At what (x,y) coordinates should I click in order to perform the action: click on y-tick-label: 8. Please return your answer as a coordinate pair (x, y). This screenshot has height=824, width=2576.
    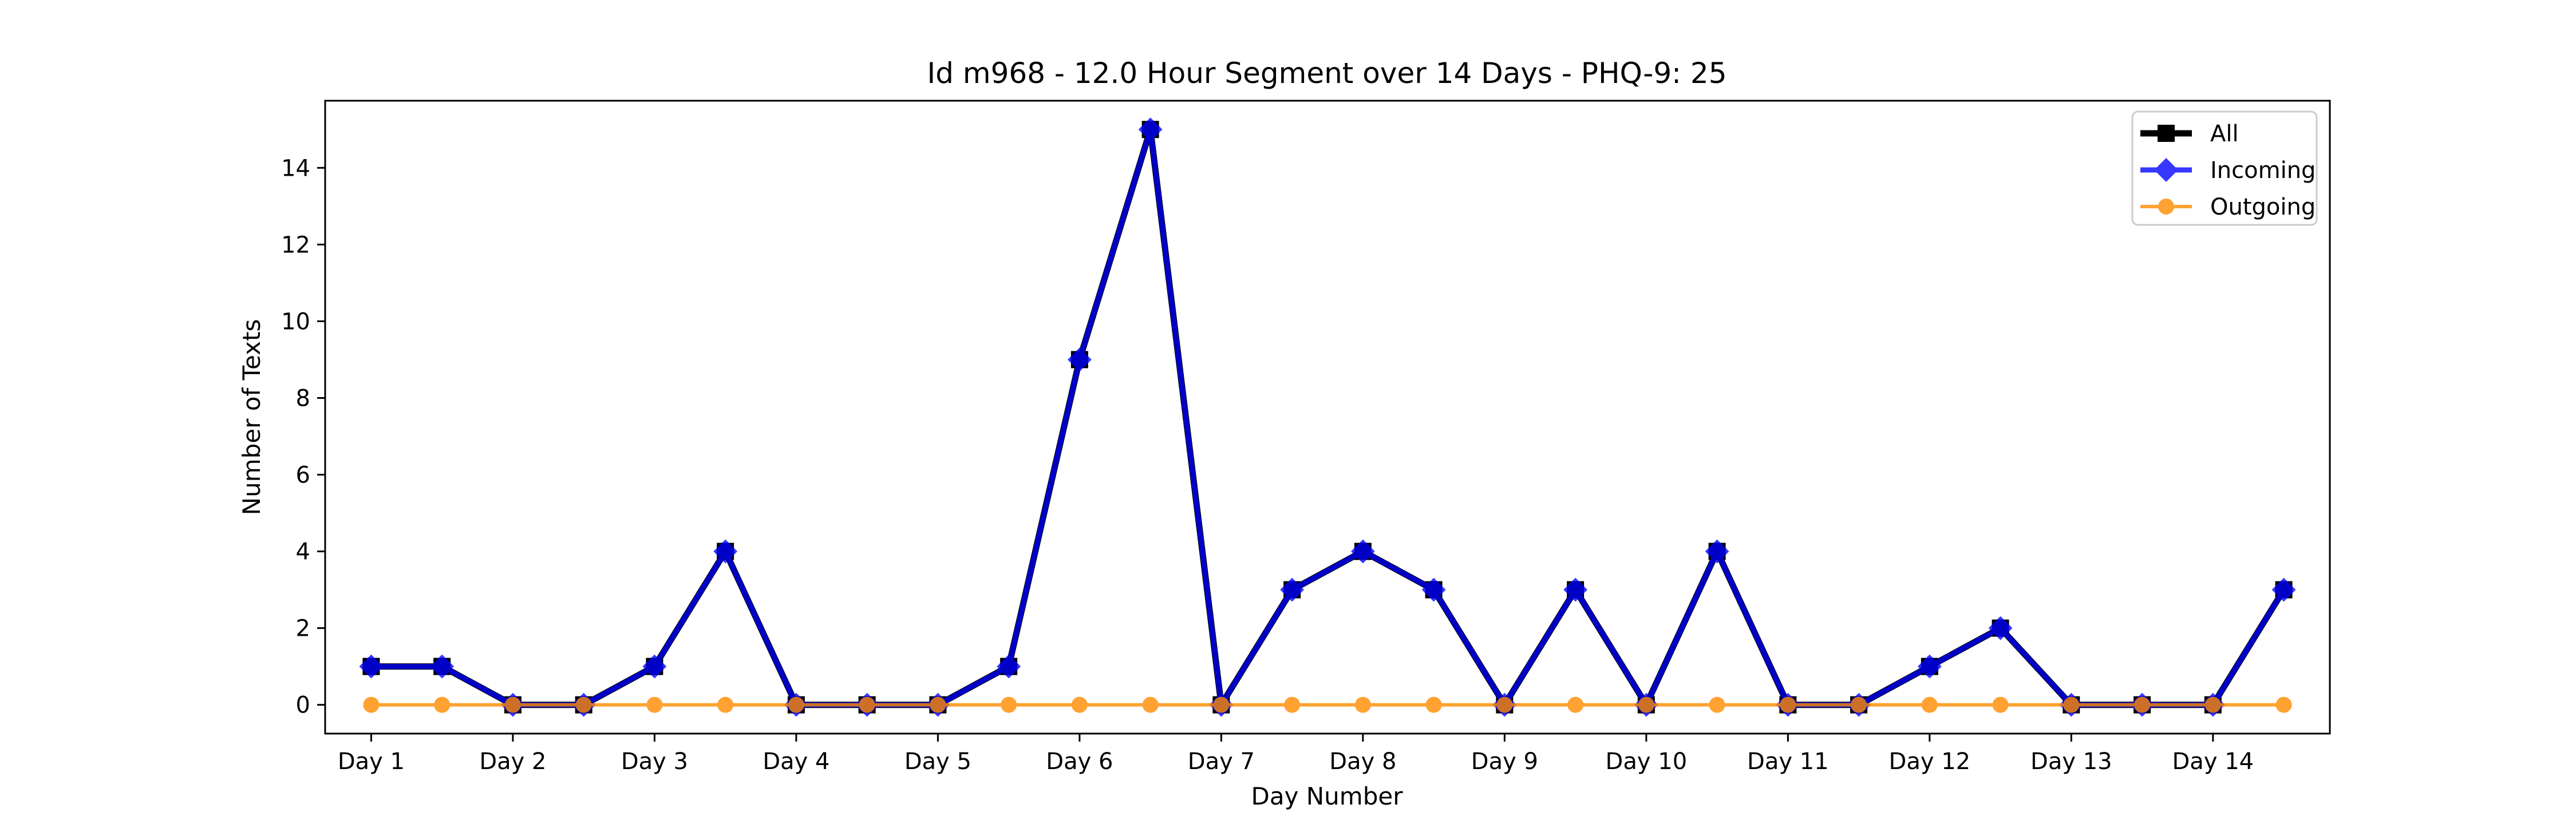
    Looking at the image, I should click on (303, 398).